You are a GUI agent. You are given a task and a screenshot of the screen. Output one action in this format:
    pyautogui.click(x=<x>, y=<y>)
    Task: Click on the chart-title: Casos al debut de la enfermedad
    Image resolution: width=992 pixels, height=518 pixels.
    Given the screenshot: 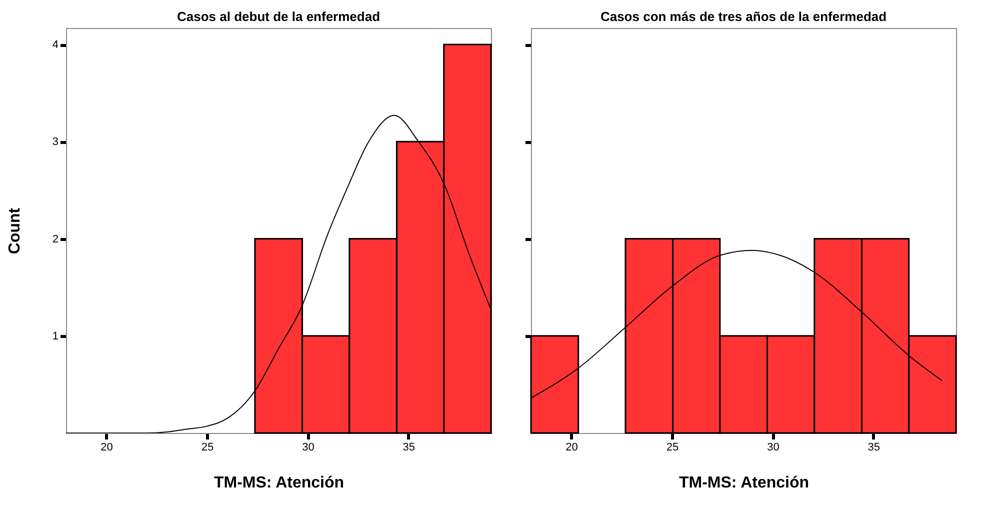 What is the action you would take?
    pyautogui.click(x=278, y=16)
    